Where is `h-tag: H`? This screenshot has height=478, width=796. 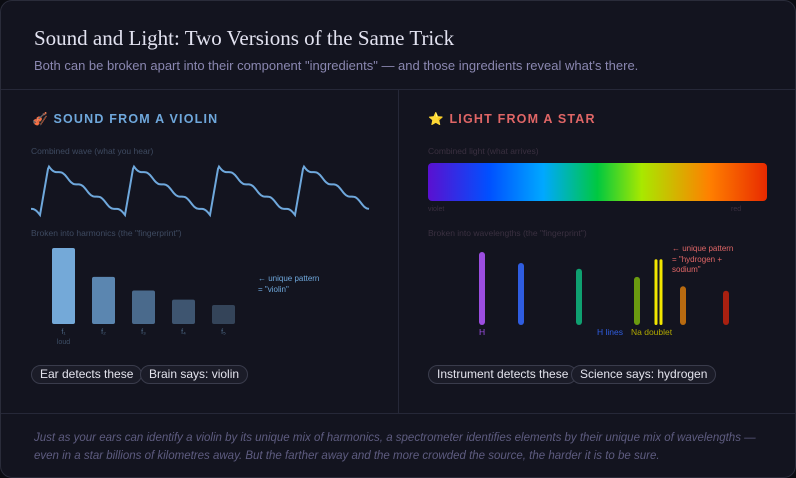
h-tag: H is located at coordinates (482, 332).